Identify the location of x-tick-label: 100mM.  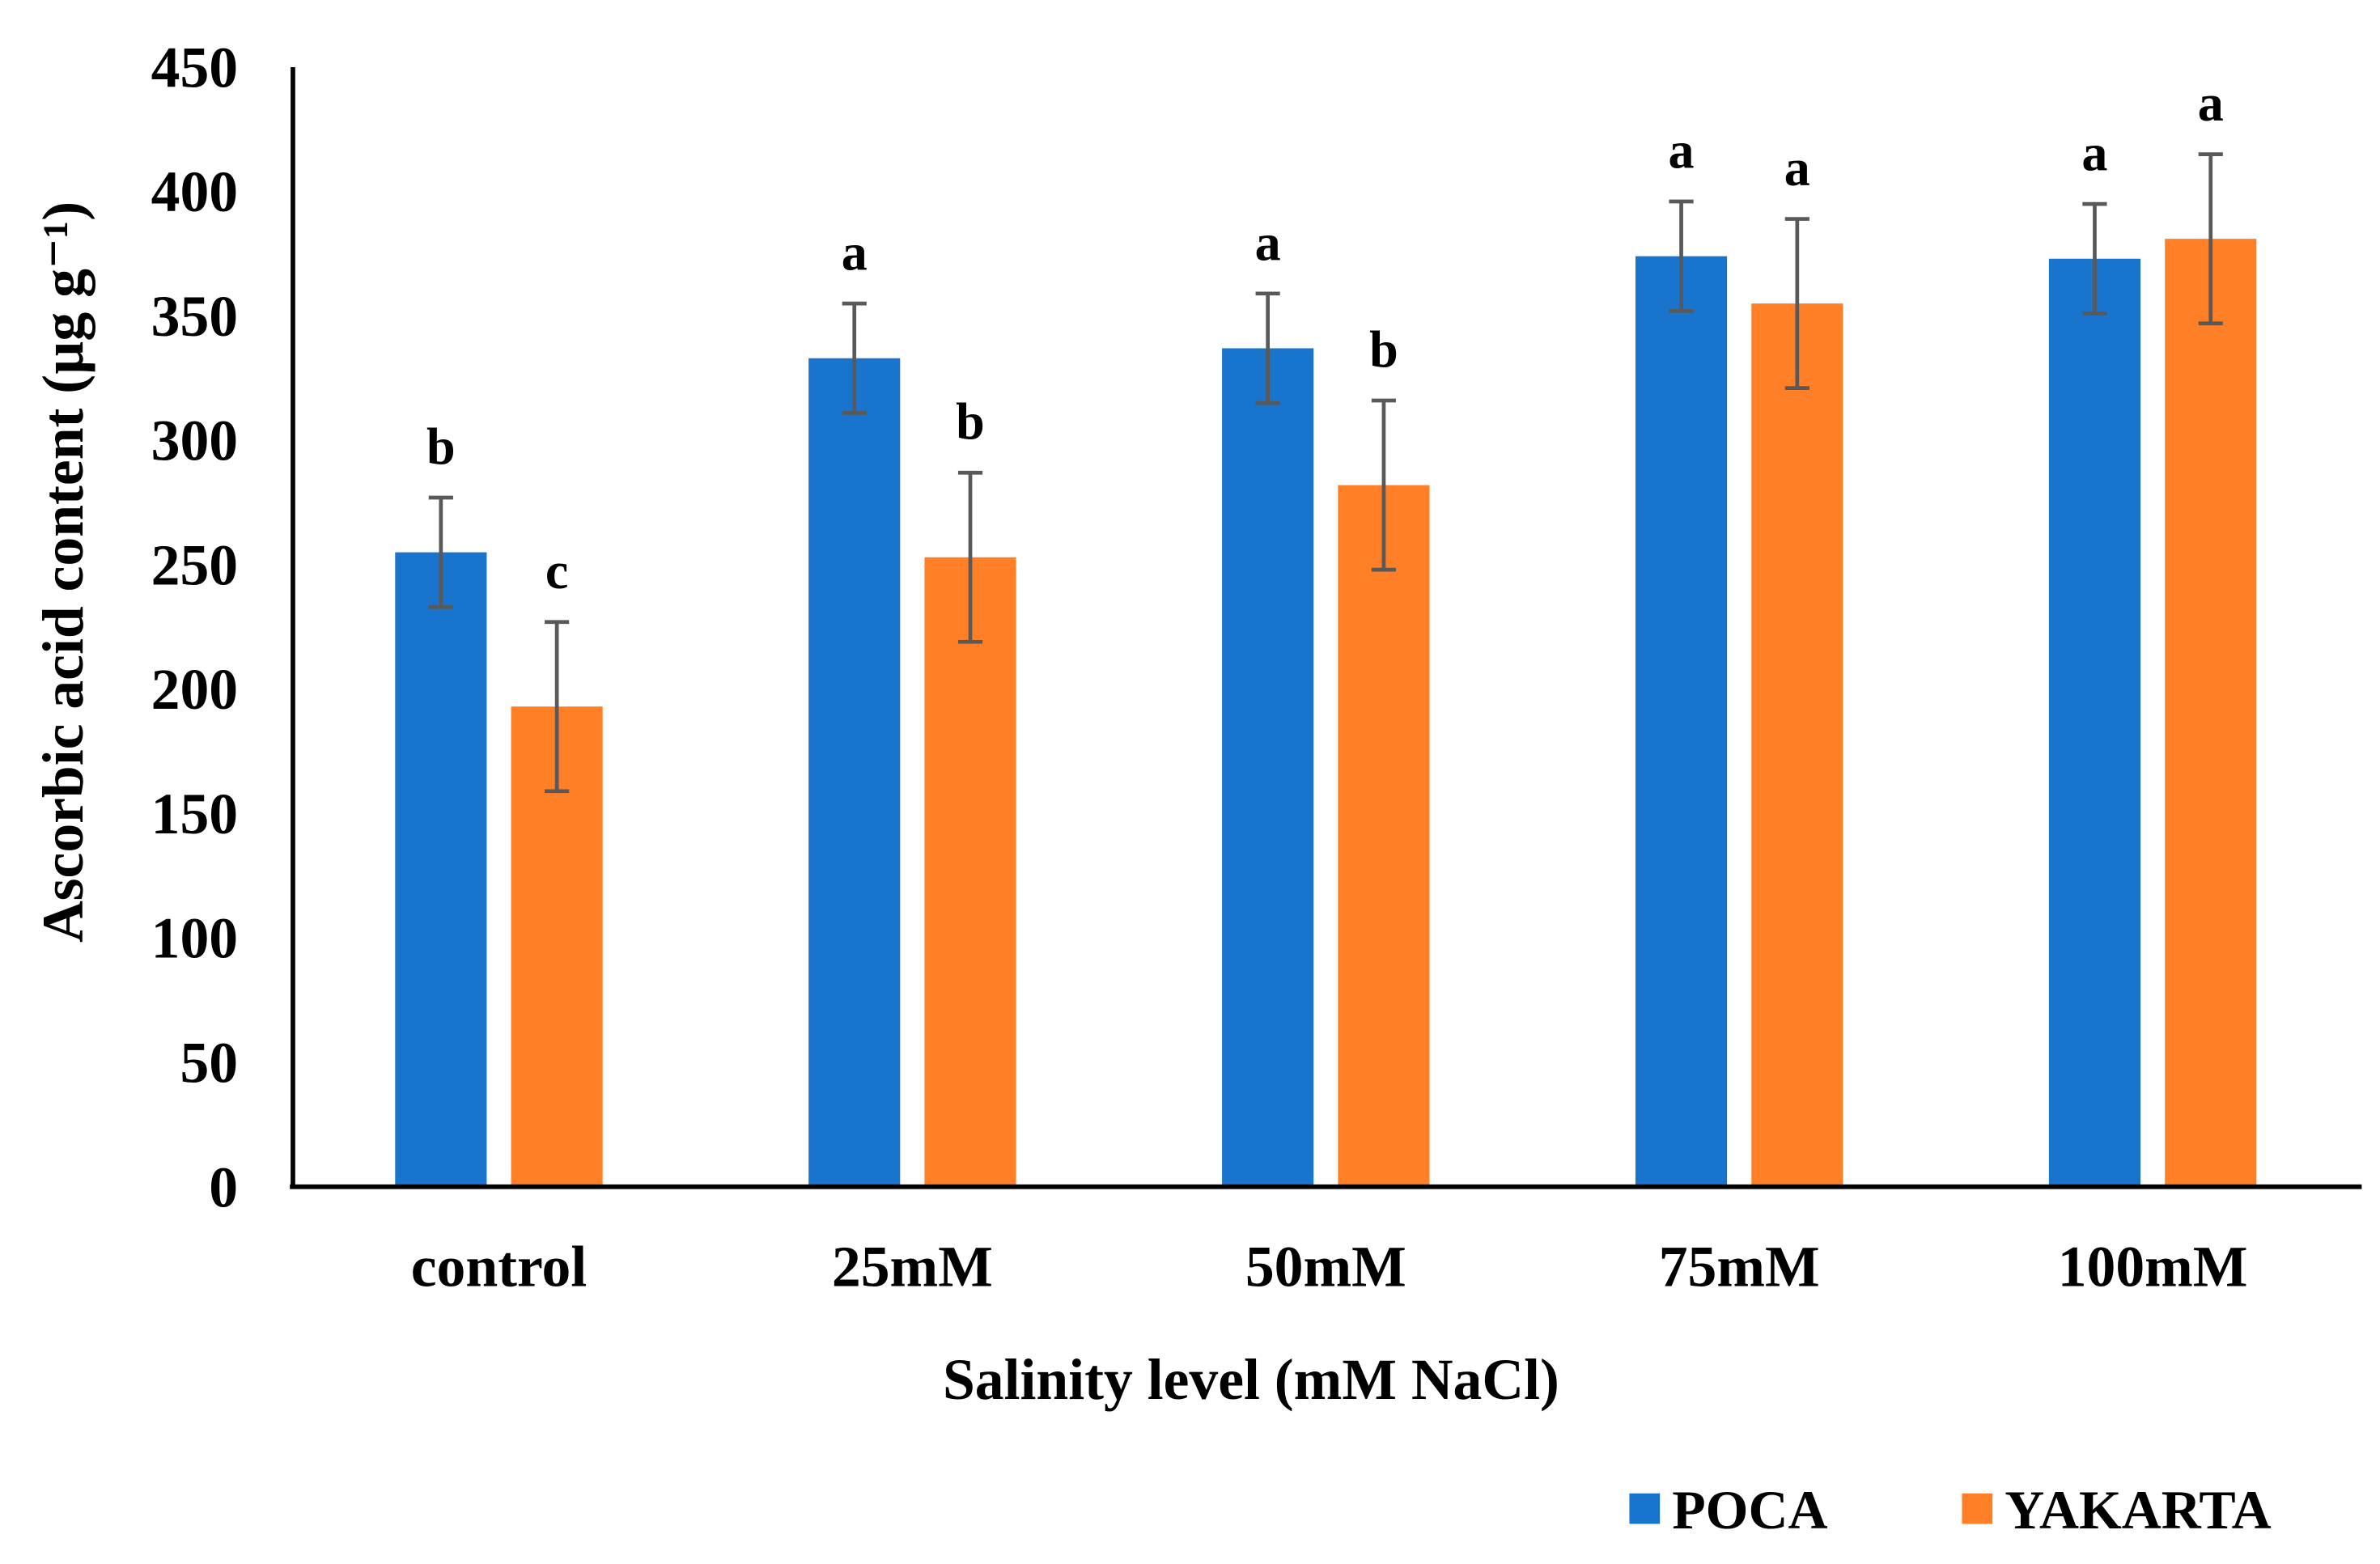
(2153, 1267).